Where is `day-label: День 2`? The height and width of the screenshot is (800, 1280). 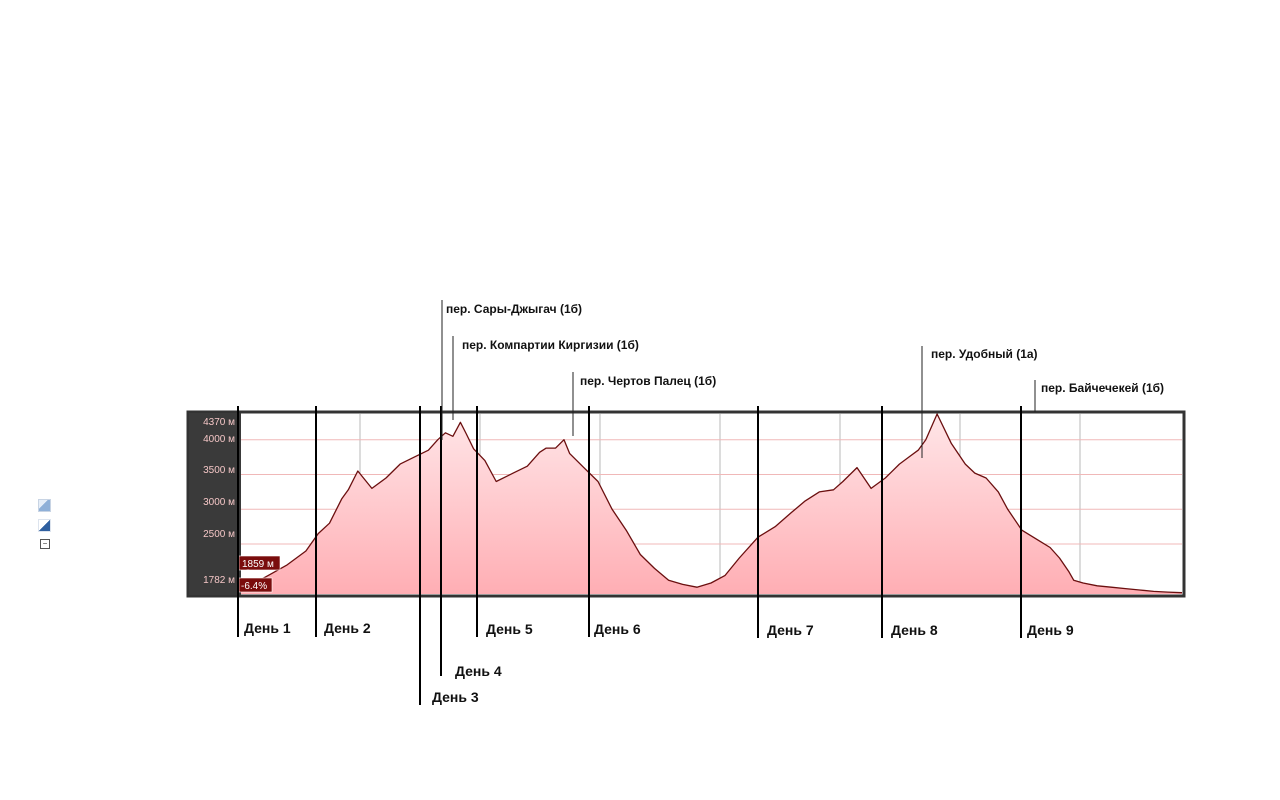 day-label: День 2 is located at coordinates (347, 628).